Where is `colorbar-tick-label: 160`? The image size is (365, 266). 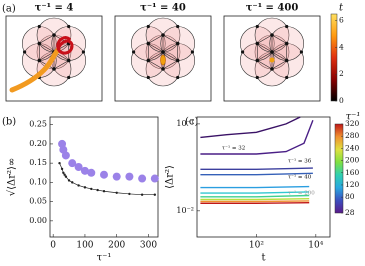 colorbar-tick-label: 160 is located at coordinates (352, 172).